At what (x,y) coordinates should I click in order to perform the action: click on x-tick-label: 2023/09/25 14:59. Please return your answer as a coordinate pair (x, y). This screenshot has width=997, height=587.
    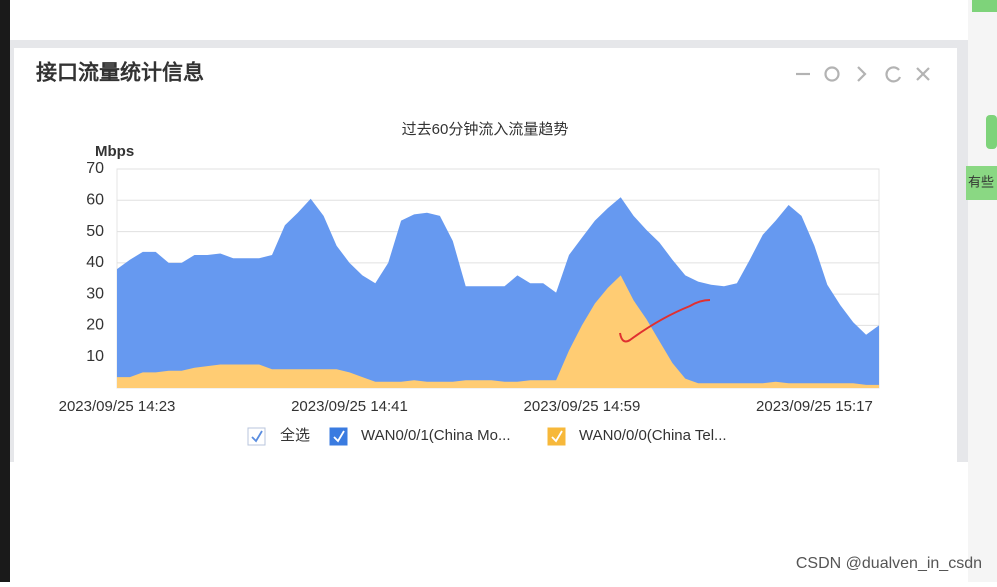
    Looking at the image, I should click on (582, 406).